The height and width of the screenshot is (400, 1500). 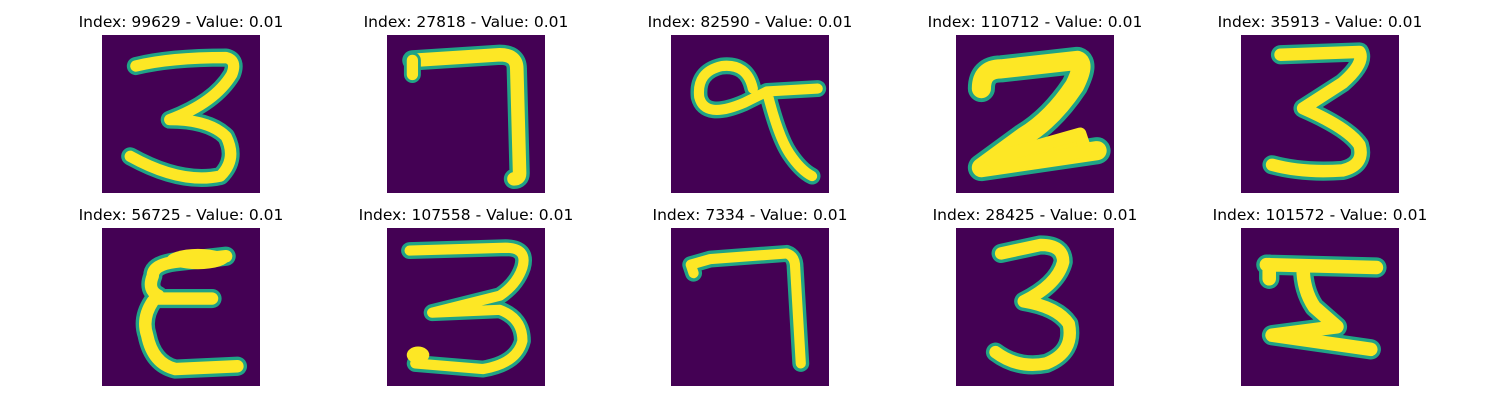 I want to click on panel-title: Index: 101572 - Value: 0.01, so click(x=1320, y=215).